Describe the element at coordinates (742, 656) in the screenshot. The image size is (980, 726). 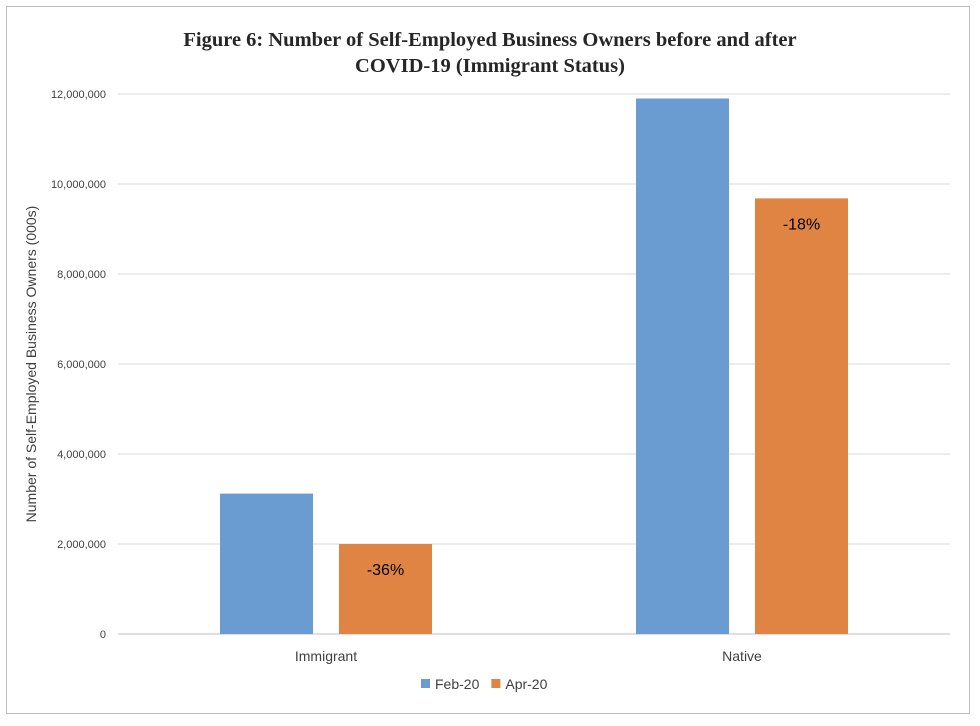
I see `x-category-label: Native` at that location.